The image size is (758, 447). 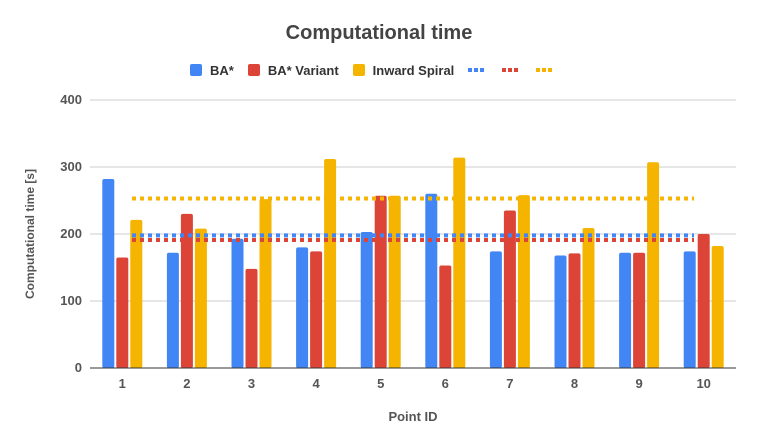 I want to click on x-axis-ticks: 1 2 3 4 5 6 7 8 9 10, so click(x=415, y=383).